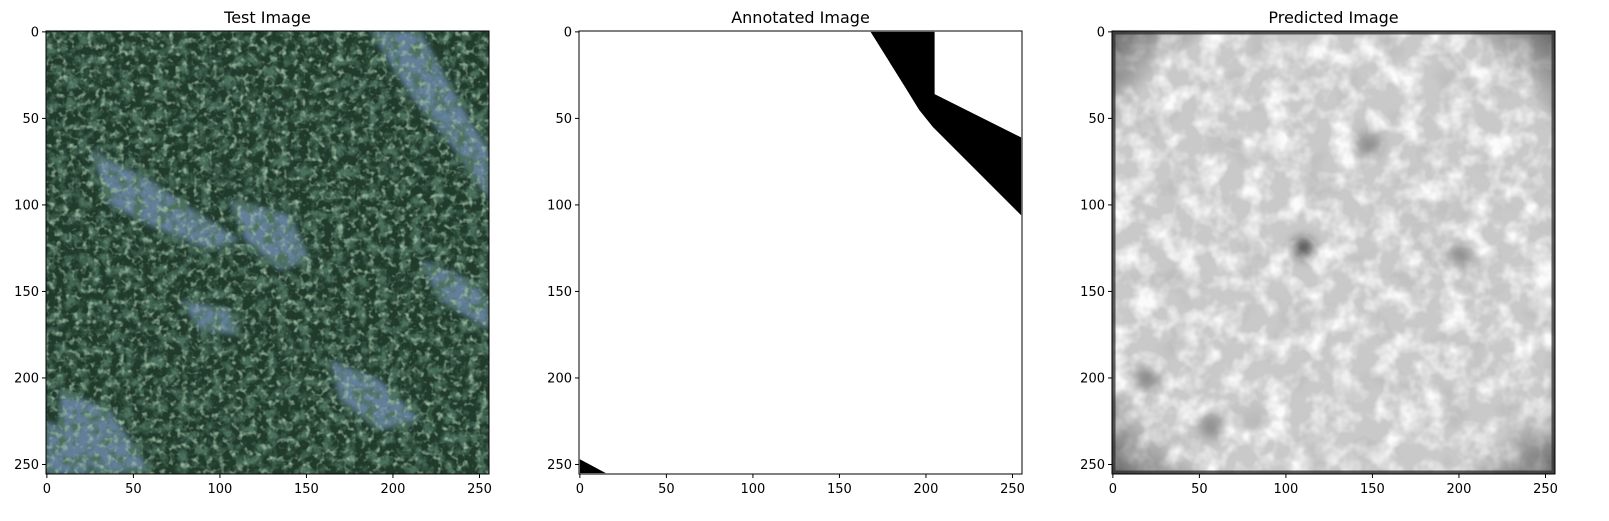 The height and width of the screenshot is (521, 1609). What do you see at coordinates (267, 17) in the screenshot?
I see `panel-title: Test Image` at bounding box center [267, 17].